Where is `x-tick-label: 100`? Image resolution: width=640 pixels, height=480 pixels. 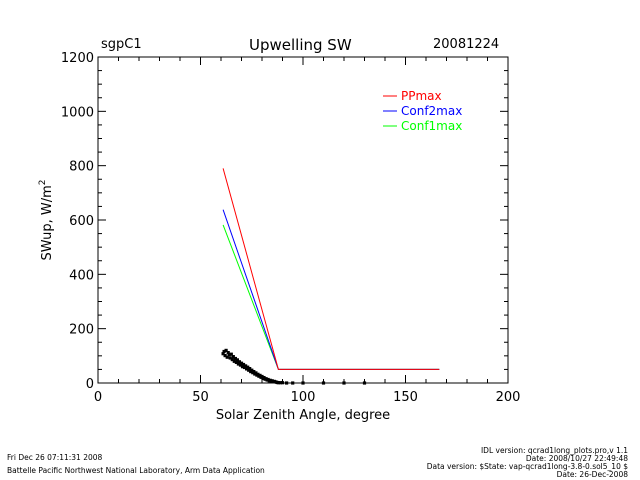 x-tick-label: 100 is located at coordinates (303, 397).